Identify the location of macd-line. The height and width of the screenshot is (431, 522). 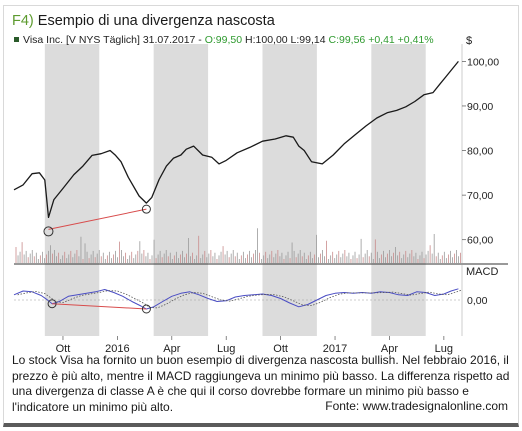
(236, 299).